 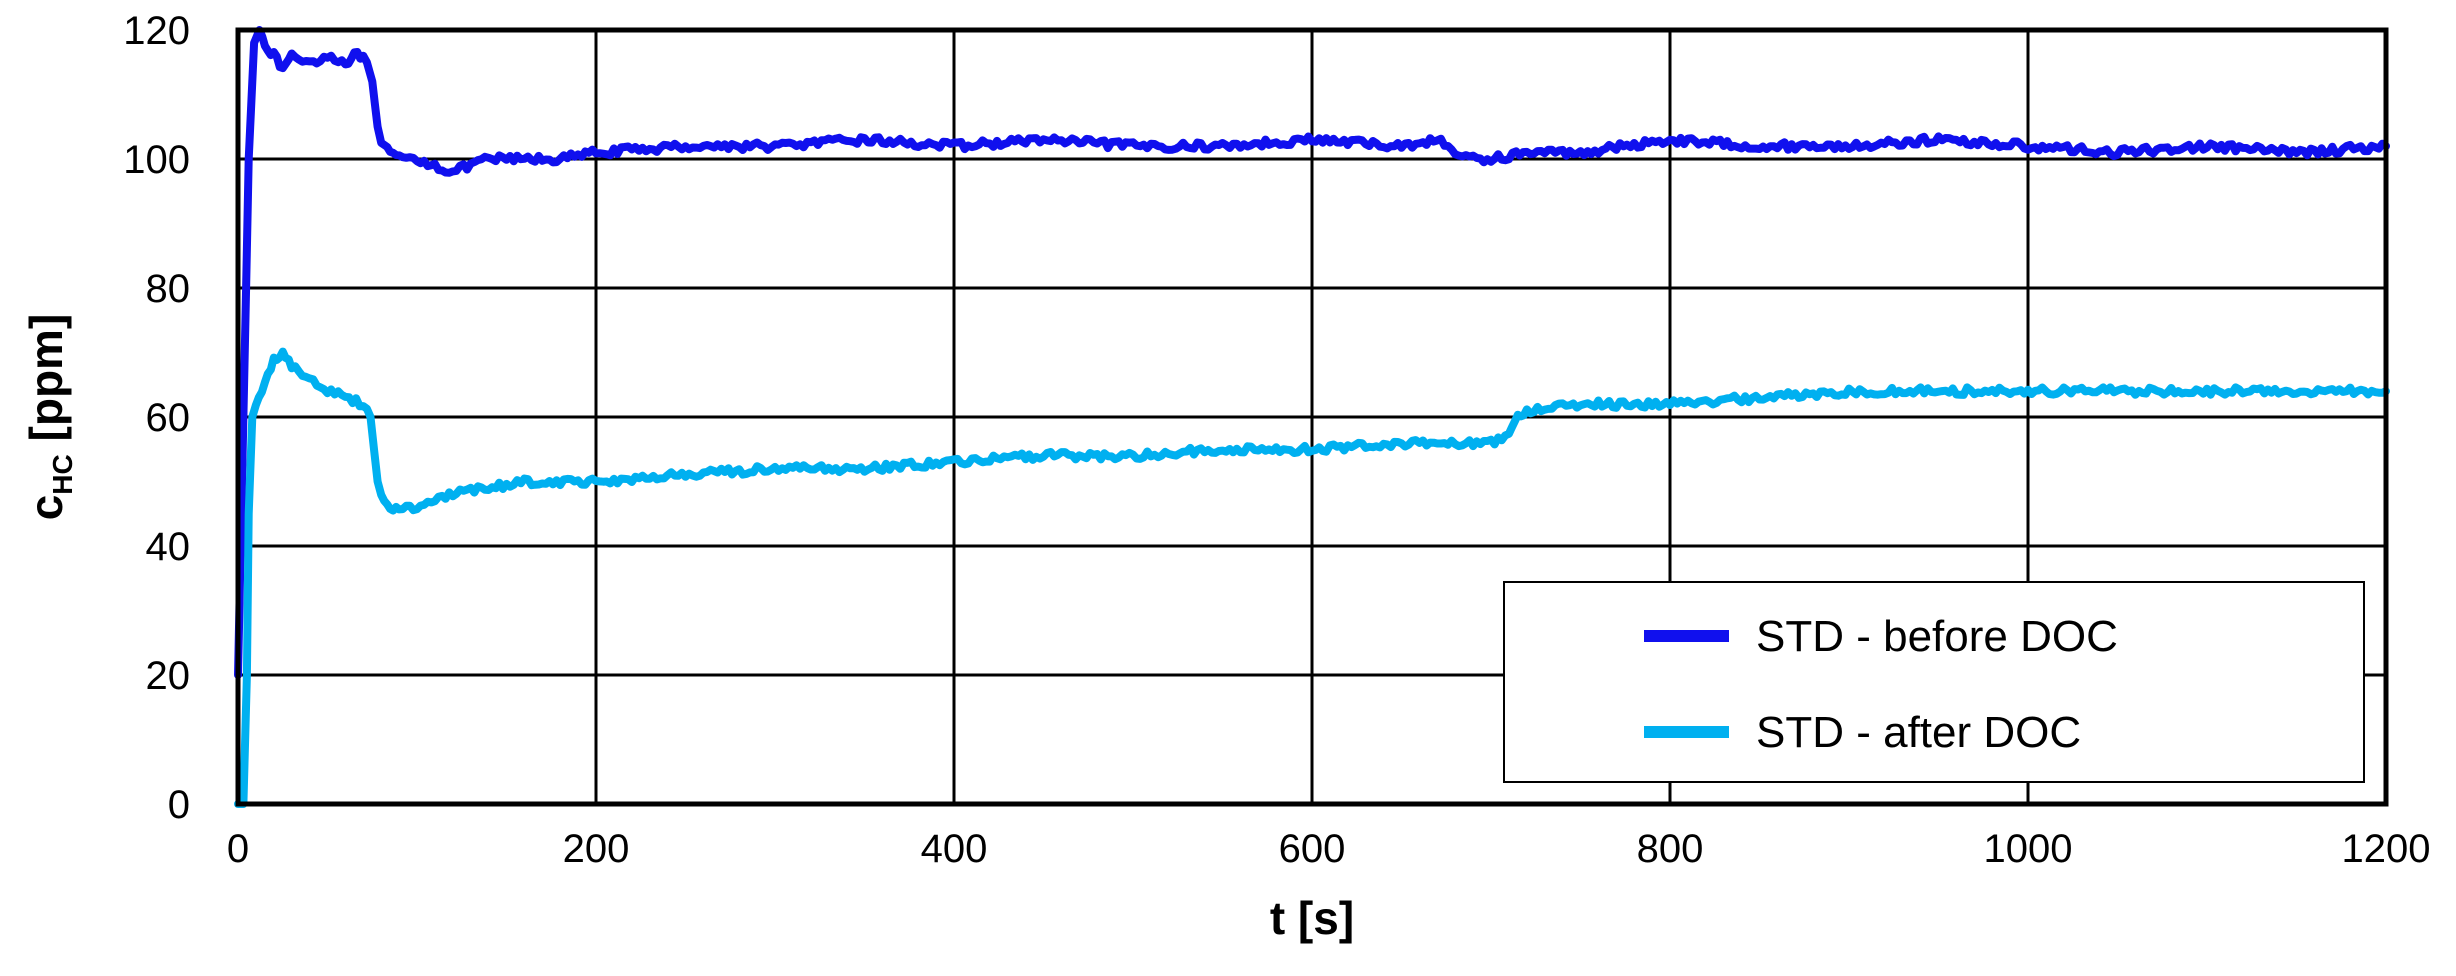 I want to click on y-axis-title: cHC [ppm], so click(x=49, y=417).